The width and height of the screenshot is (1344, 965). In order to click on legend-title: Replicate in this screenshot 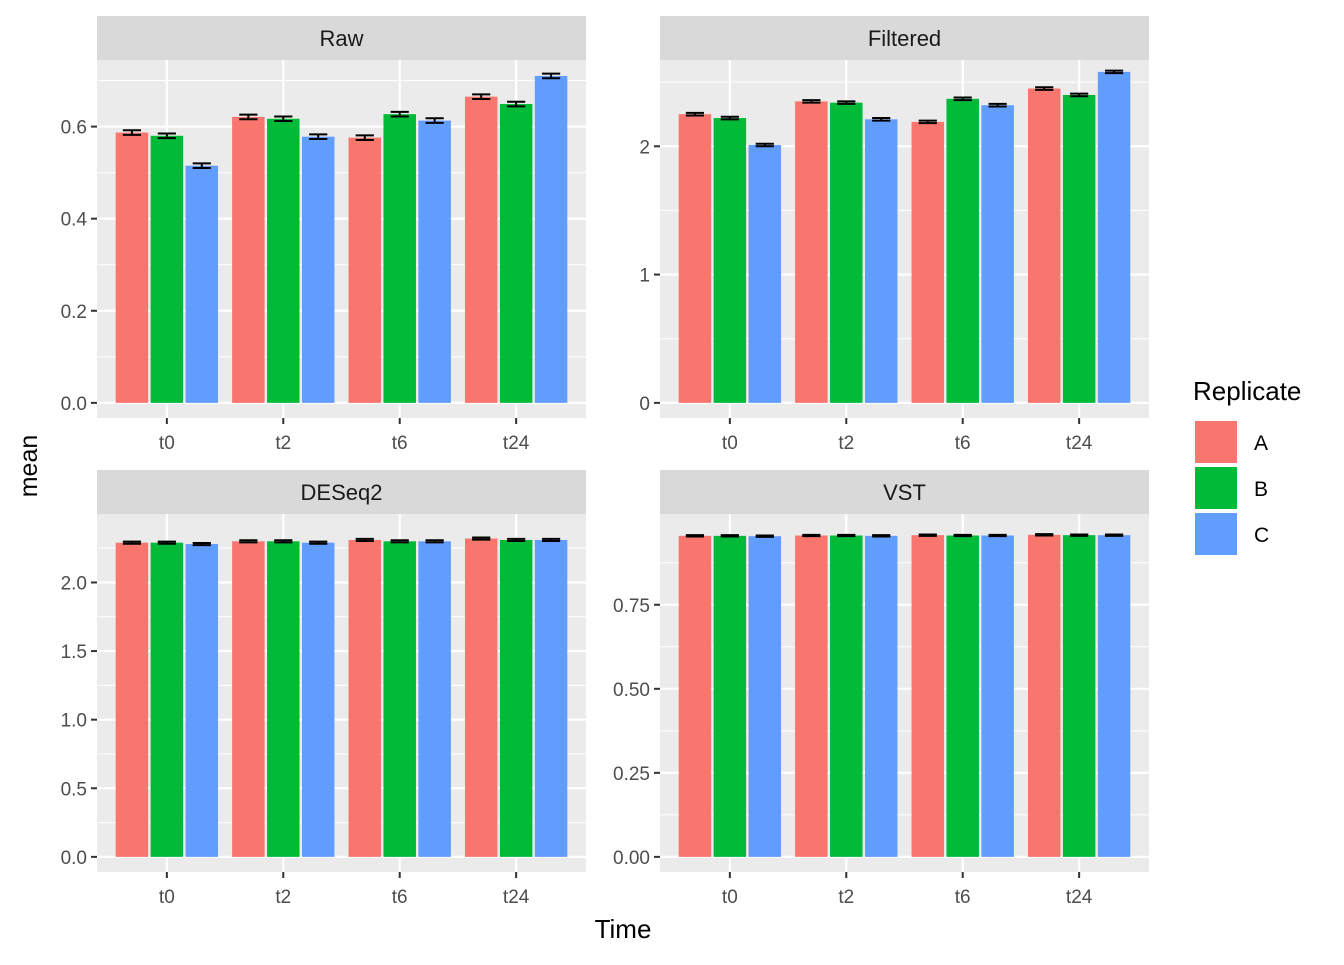, I will do `click(1247, 391)`.